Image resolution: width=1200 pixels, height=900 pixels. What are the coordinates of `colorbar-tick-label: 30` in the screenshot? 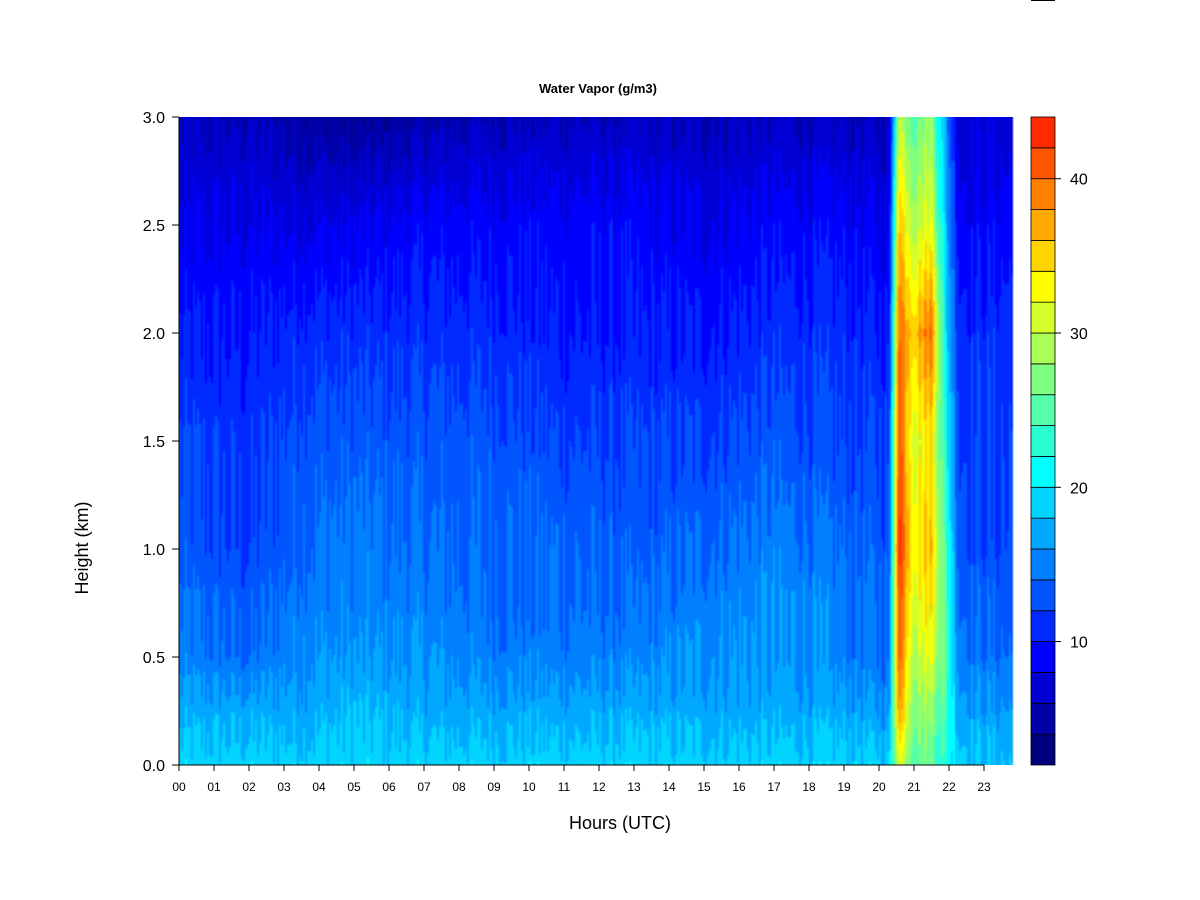 It's located at (1079, 334).